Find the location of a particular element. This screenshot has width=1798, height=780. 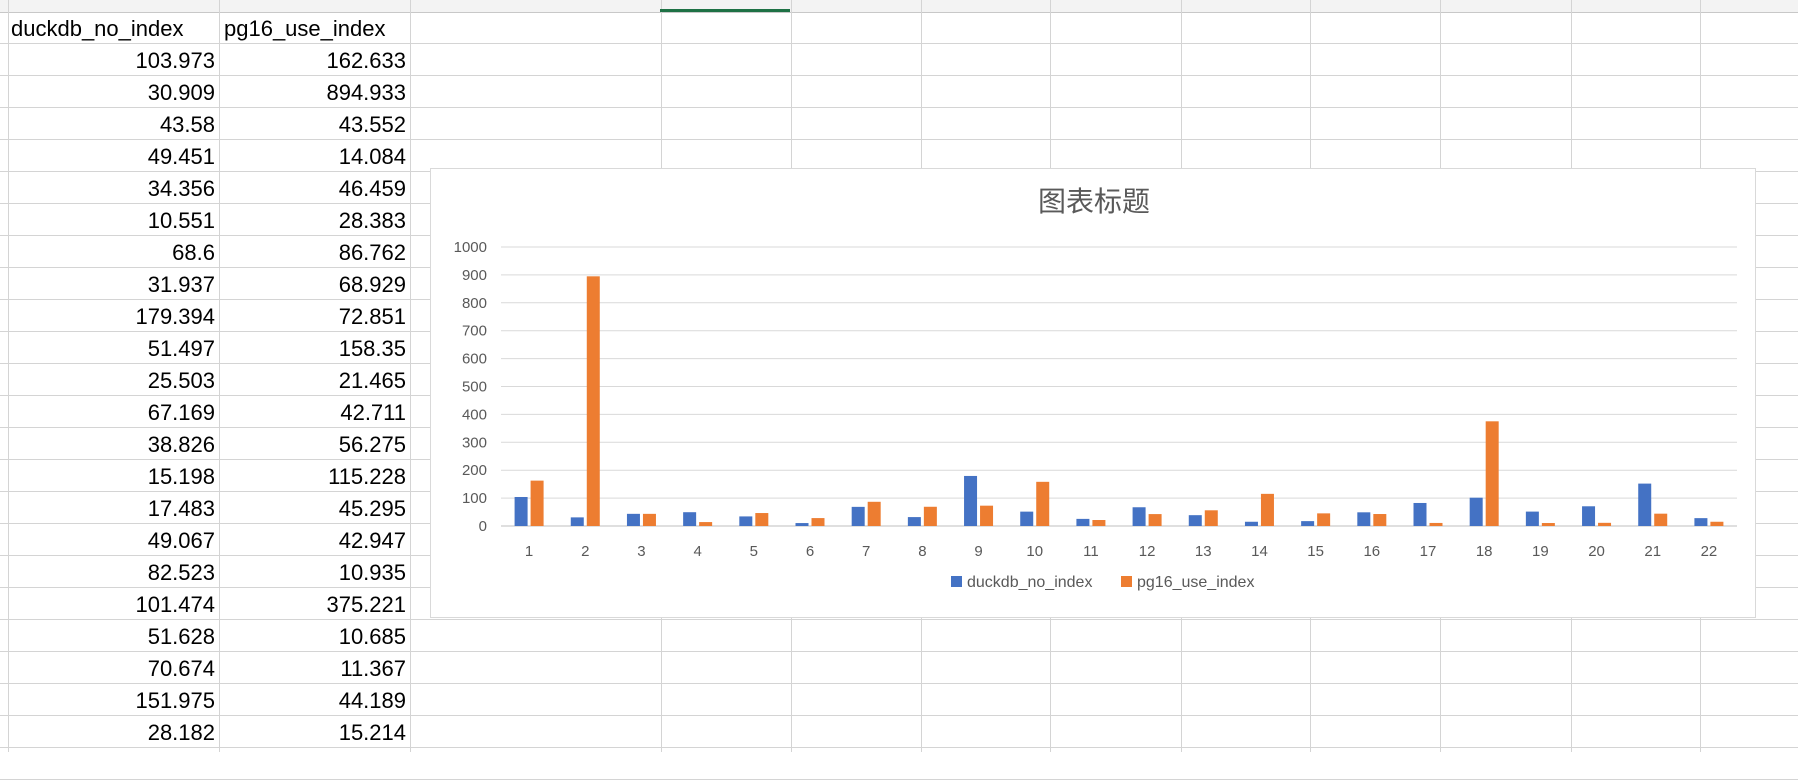

cell-duckdb-no-index: 70.674 is located at coordinates (181, 668).